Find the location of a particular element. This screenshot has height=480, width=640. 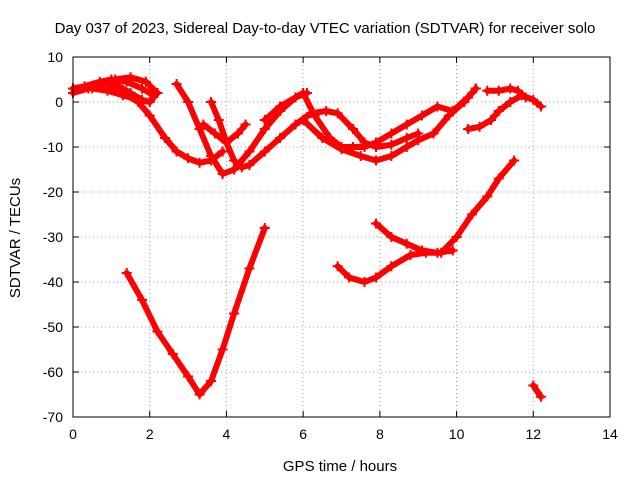

x-tick-label: 14 is located at coordinates (610, 434).